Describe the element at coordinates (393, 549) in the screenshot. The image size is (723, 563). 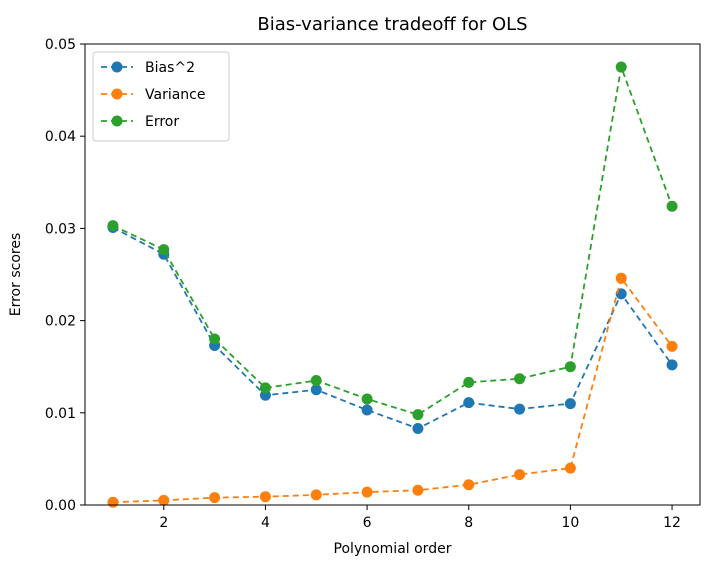
I see `x-axis-label: Polynomial order` at that location.